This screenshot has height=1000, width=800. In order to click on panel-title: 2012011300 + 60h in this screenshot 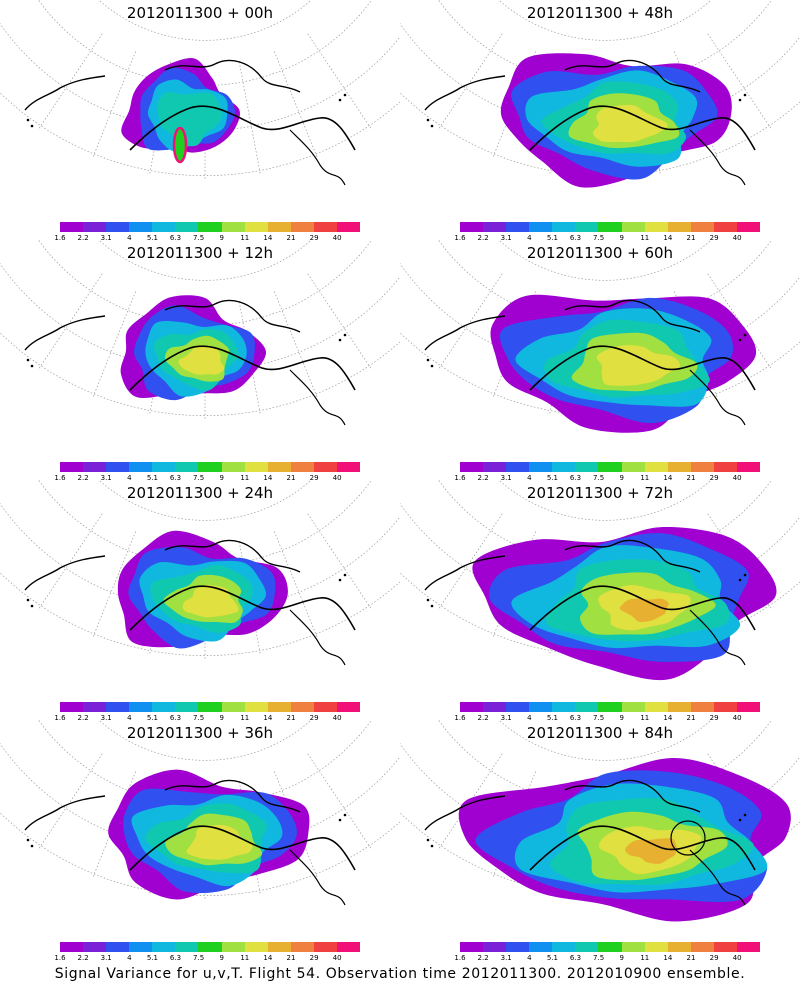, I will do `click(600, 253)`.